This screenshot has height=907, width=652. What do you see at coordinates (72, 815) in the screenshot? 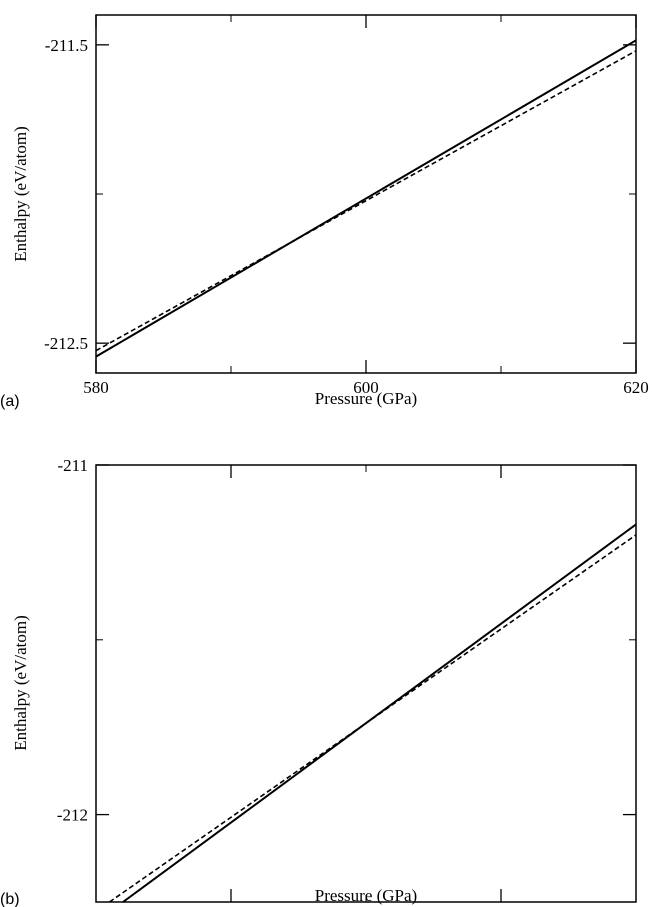
I see `y-tick-label: -212` at bounding box center [72, 815].